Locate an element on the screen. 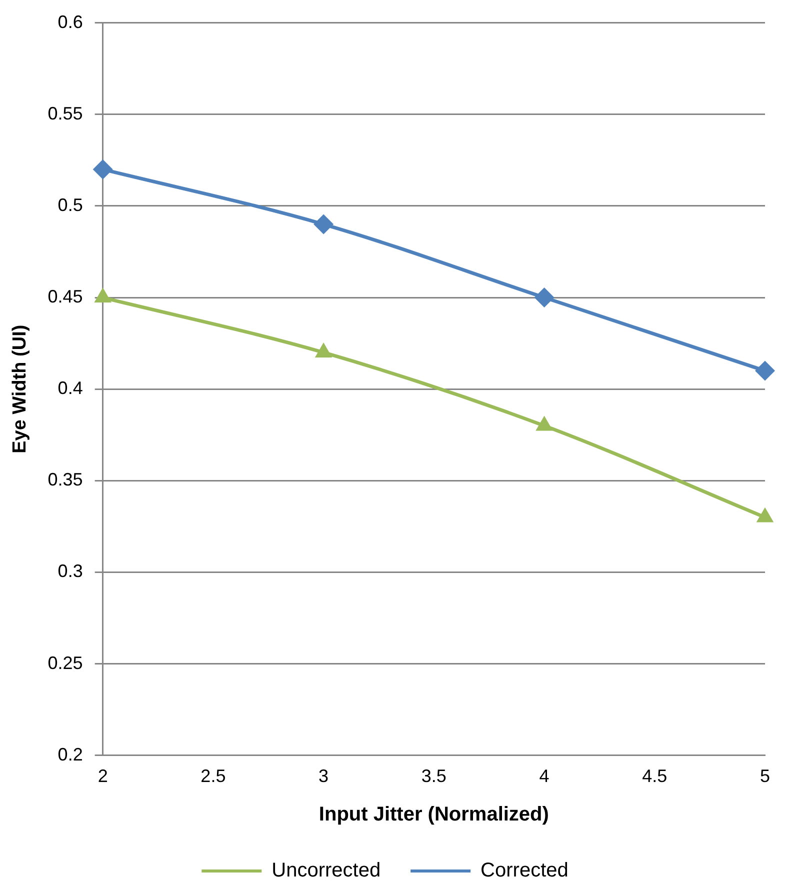 Image resolution: width=790 pixels, height=896 pixels. x-tick-label: 3.5 is located at coordinates (433, 776).